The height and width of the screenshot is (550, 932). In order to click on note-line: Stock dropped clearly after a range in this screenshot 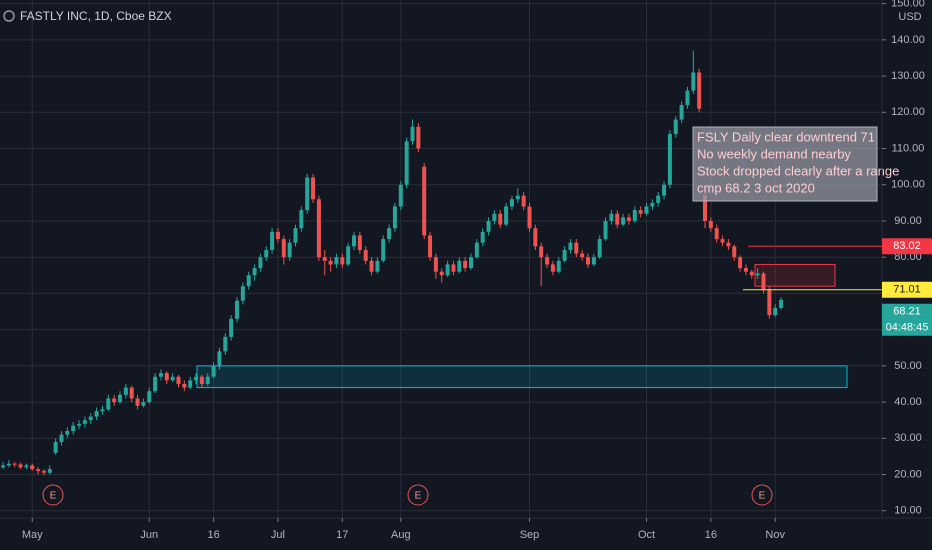, I will do `click(798, 170)`.